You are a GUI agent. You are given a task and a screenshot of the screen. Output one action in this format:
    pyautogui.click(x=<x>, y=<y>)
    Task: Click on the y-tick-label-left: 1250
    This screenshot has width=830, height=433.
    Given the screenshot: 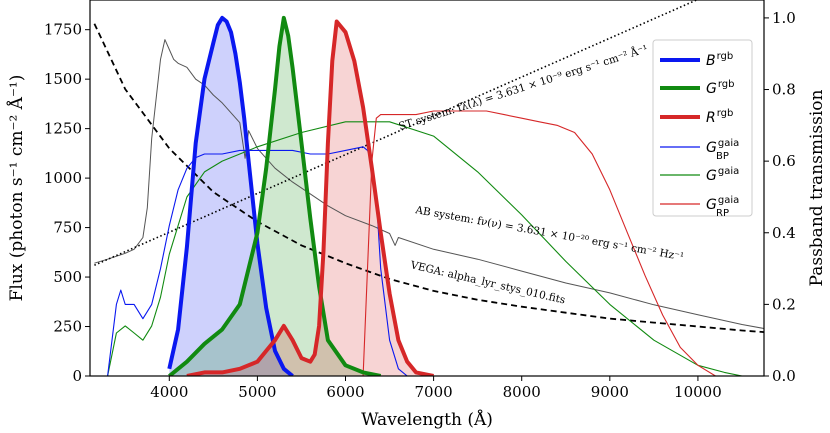 What is the action you would take?
    pyautogui.click(x=63, y=129)
    